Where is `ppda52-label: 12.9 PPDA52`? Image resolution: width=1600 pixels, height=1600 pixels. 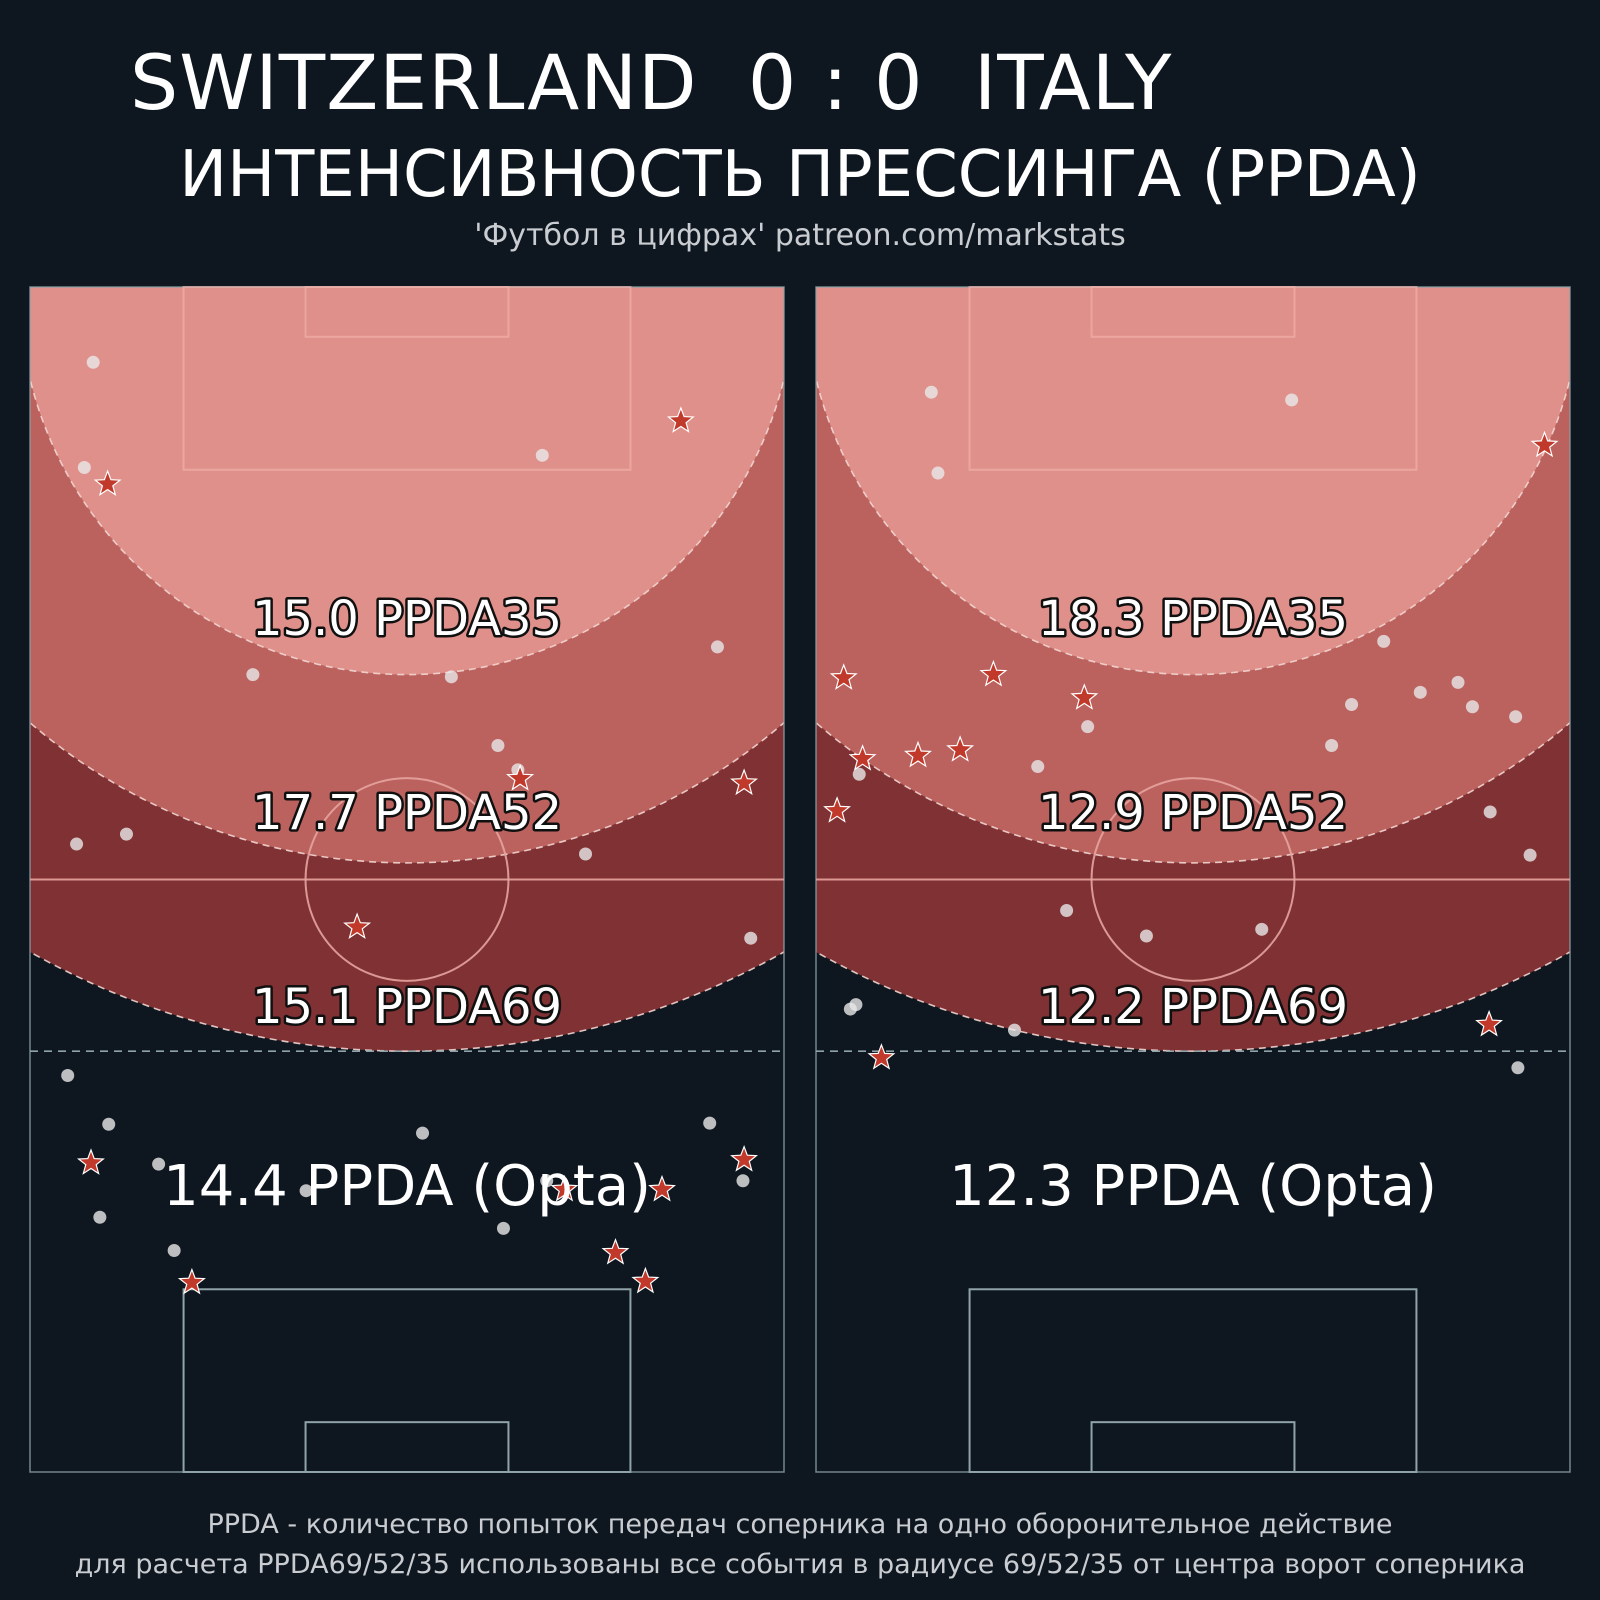 ppda52-label: 12.9 PPDA52 is located at coordinates (1193, 813).